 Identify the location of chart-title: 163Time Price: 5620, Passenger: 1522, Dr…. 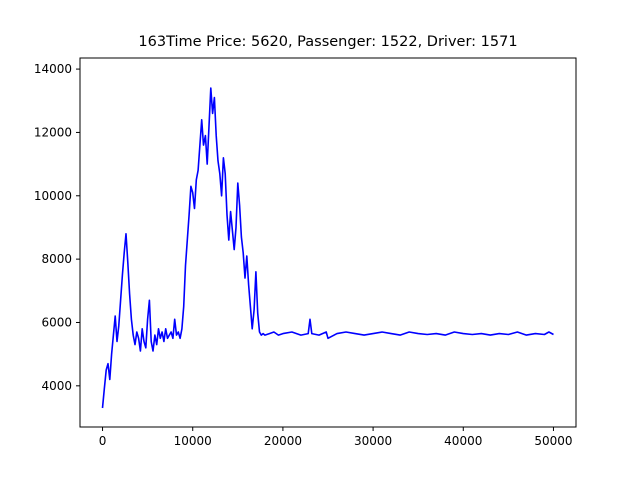
(328, 42).